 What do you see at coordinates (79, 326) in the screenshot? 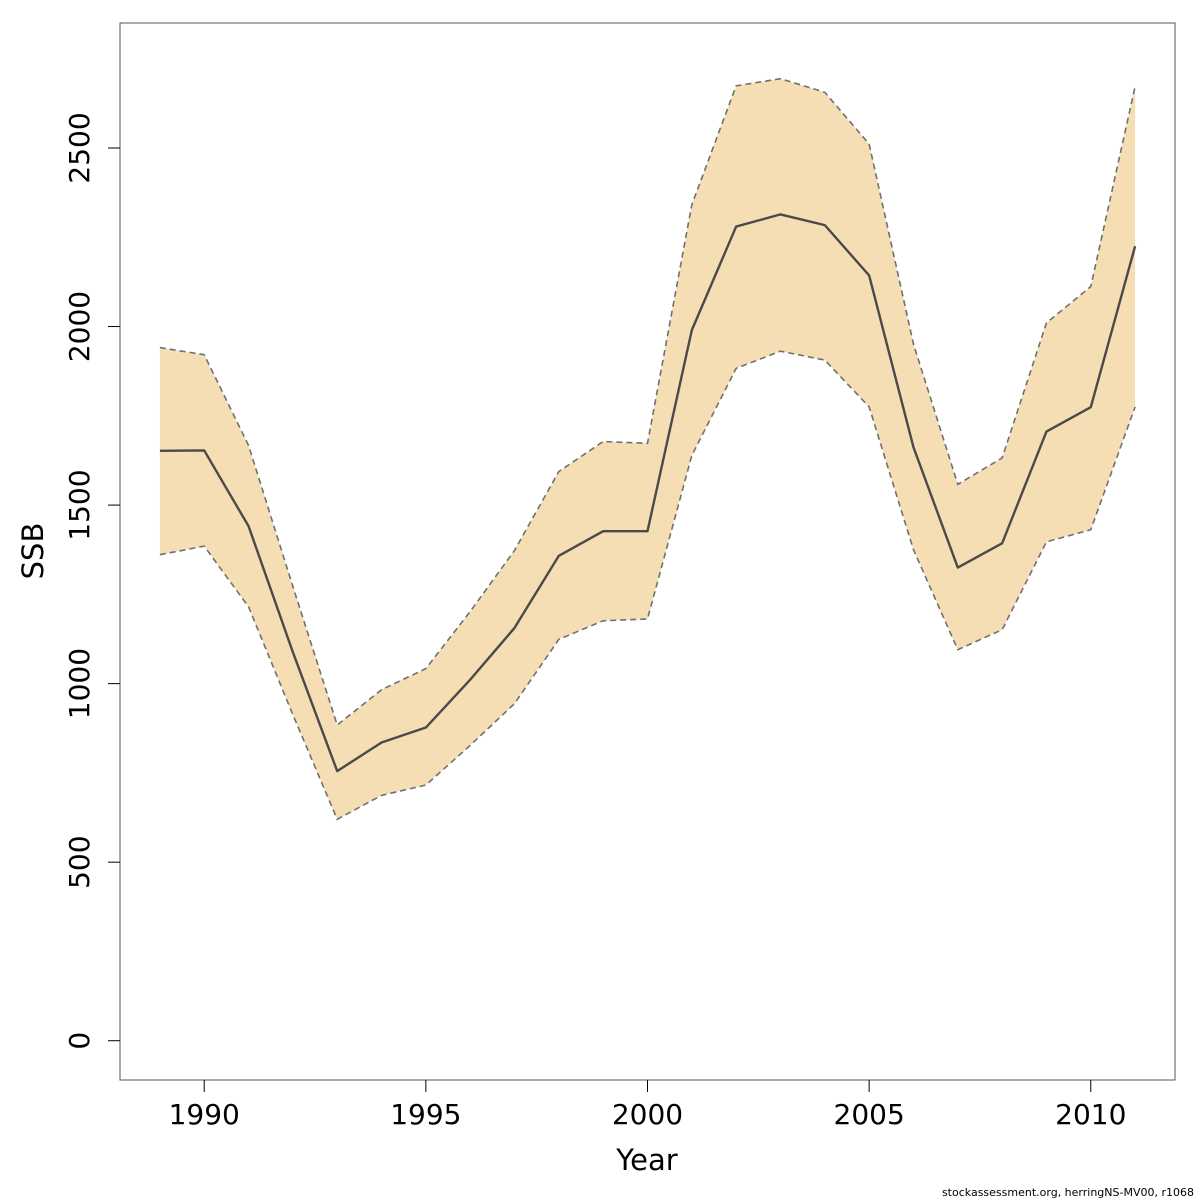
I see `y-tick-label: 2000` at bounding box center [79, 326].